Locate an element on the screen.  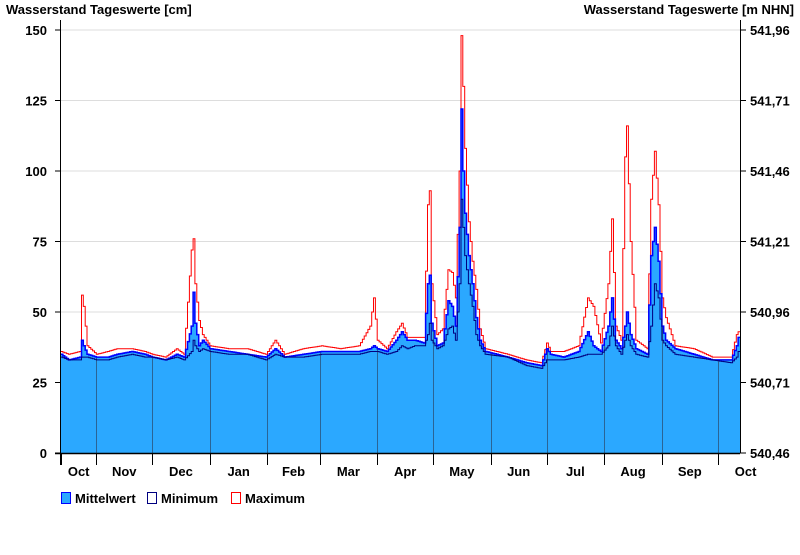
left-tick-label: 50 is located at coordinates (40, 312).